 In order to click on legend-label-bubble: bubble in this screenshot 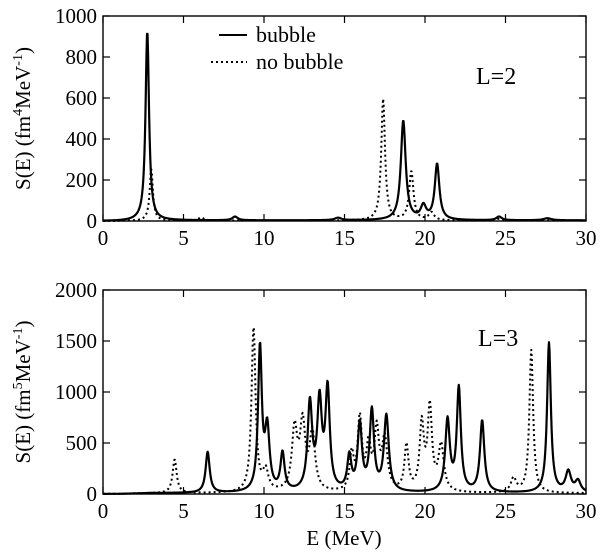, I will do `click(286, 34)`.